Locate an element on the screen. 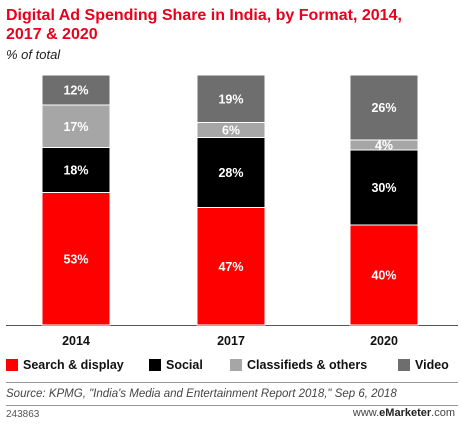  legend-label-classifieds: Classifieds & others is located at coordinates (307, 365).